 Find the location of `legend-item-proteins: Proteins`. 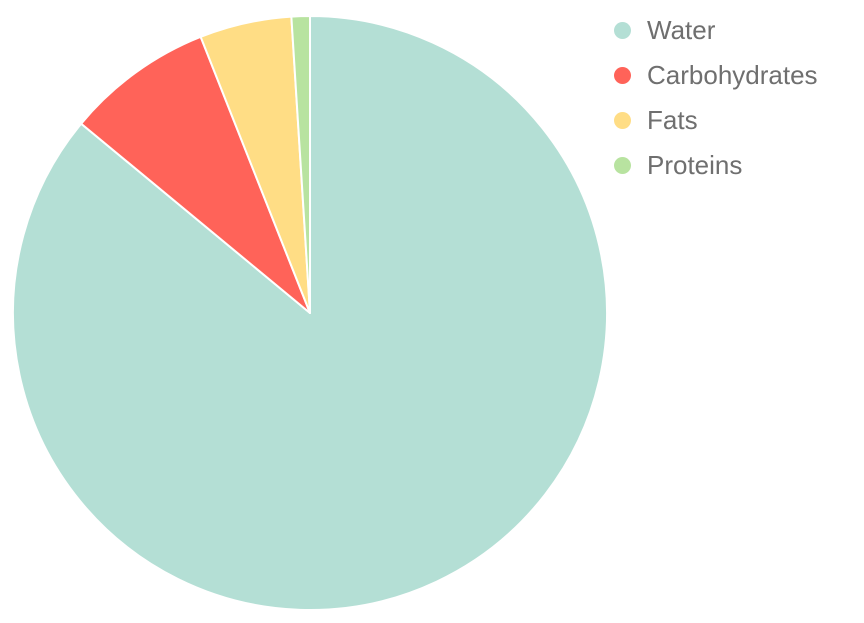

legend-item-proteins: Proteins is located at coordinates (716, 165).